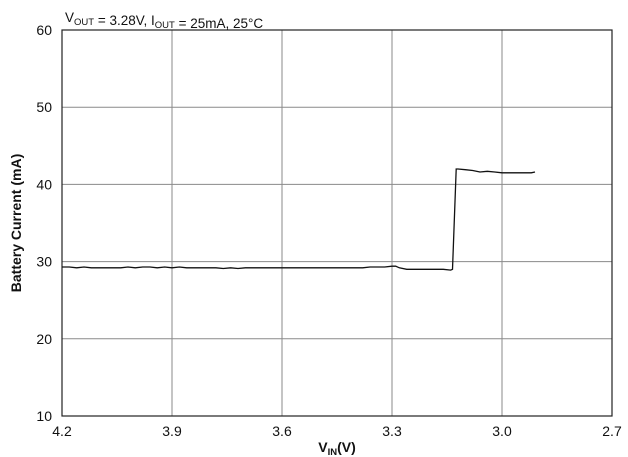 This screenshot has height=457, width=628. What do you see at coordinates (219, 23) in the screenshot?
I see `title-part: = 25mA, 25°C` at bounding box center [219, 23].